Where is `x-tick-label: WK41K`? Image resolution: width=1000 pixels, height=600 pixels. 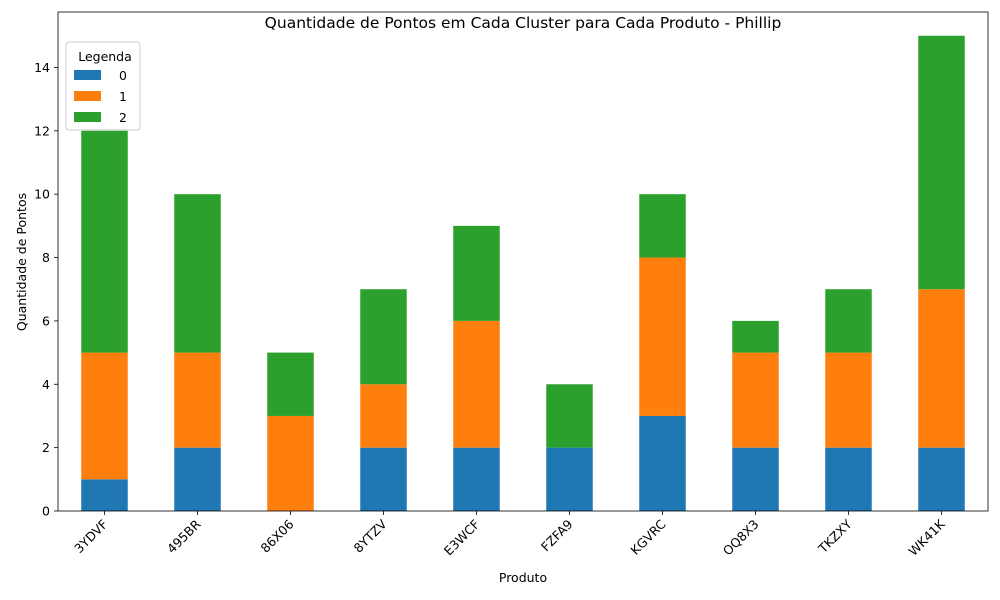
x-tick-label: WK41K is located at coordinates (926, 537).